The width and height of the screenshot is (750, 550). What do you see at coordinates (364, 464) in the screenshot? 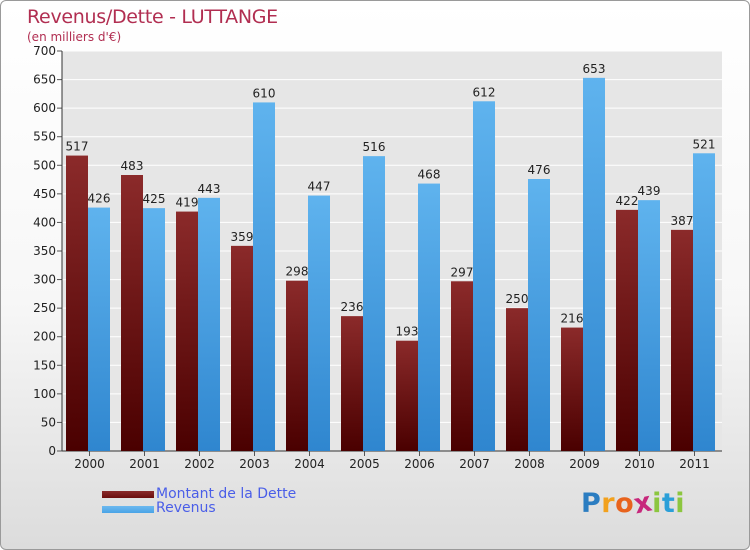
I see `x-tick-label: 2005` at bounding box center [364, 464].